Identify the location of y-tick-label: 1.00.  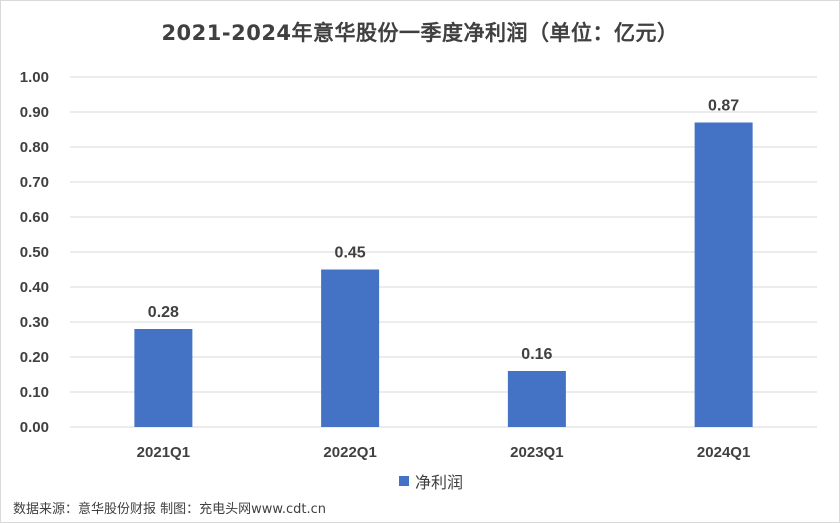
(34, 77).